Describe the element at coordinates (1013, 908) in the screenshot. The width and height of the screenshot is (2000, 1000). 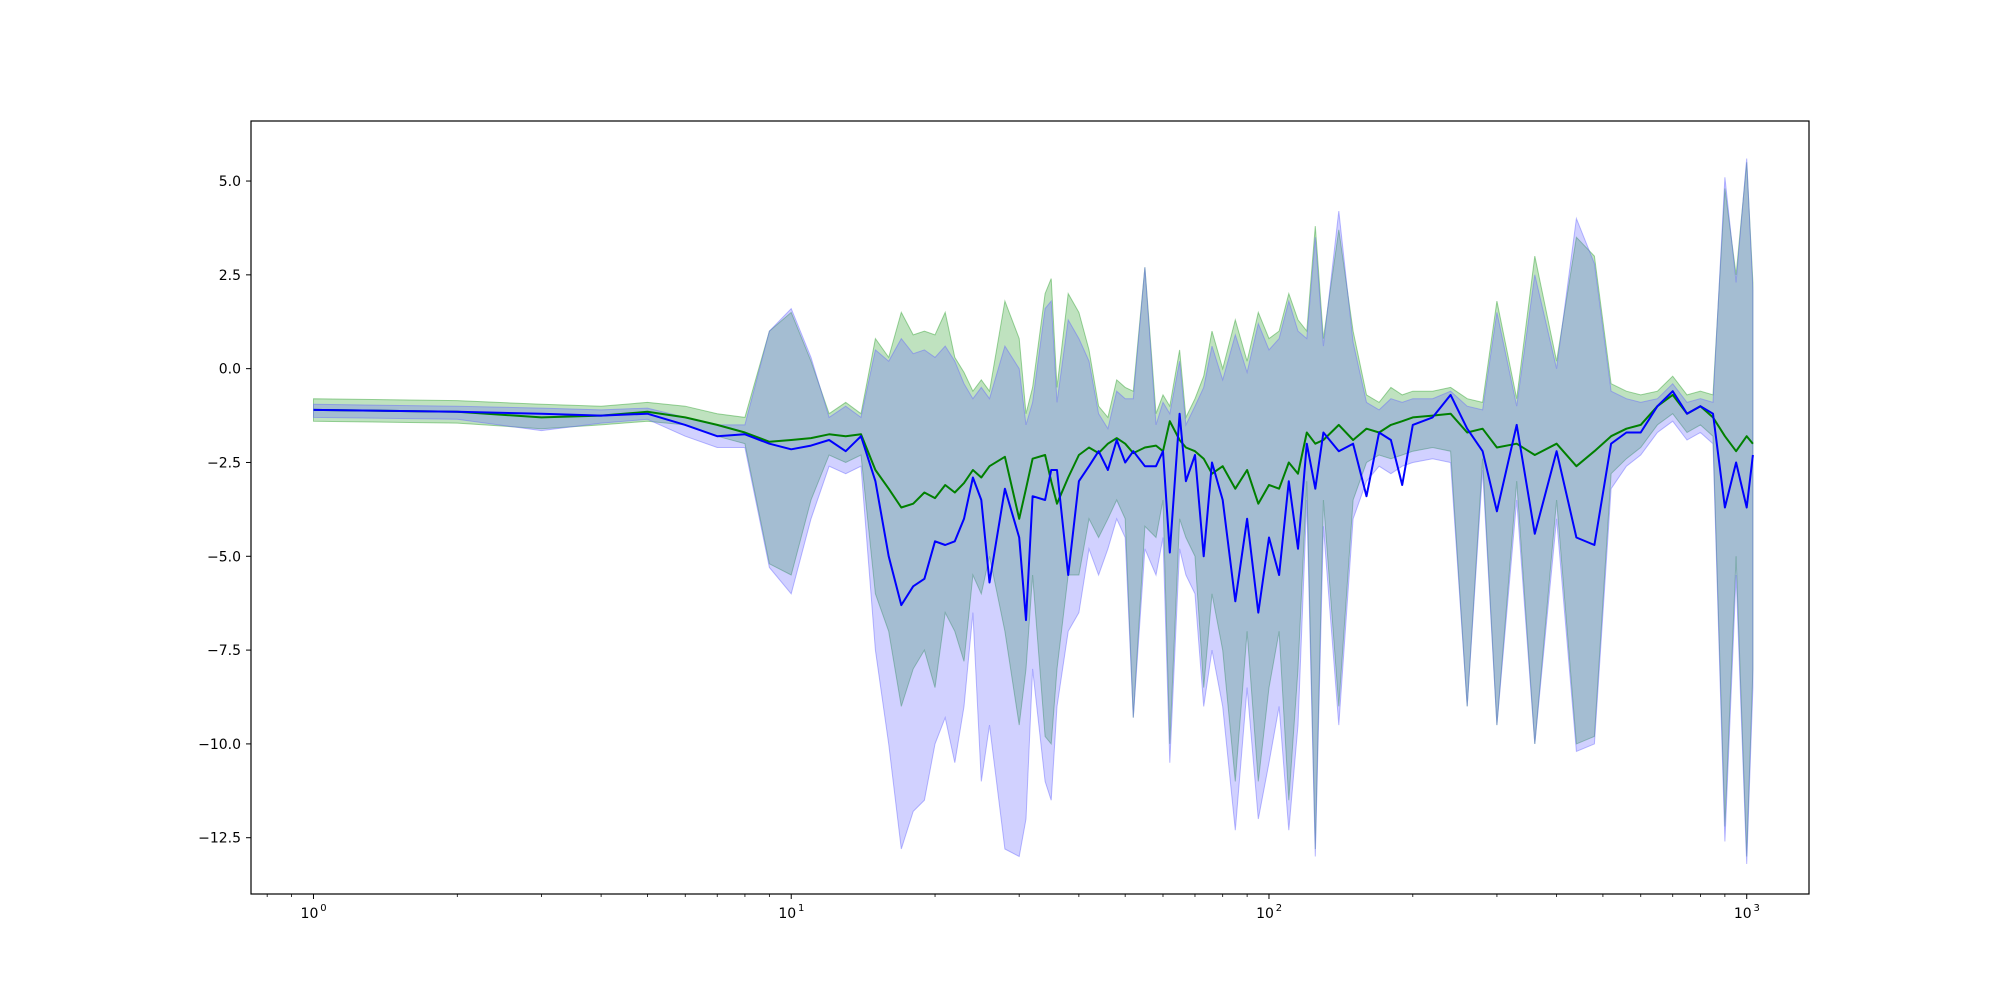
I see `x-axis: 10 0 10 1 10 2 10 3` at that location.